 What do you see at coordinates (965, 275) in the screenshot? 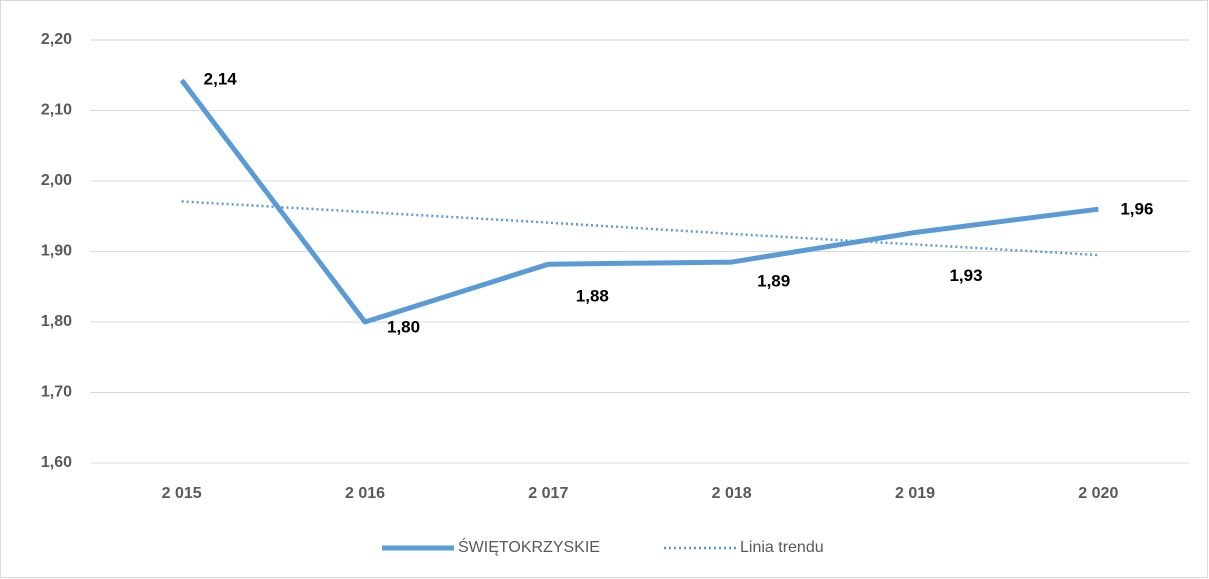
I see `data-label: 1,93` at bounding box center [965, 275].